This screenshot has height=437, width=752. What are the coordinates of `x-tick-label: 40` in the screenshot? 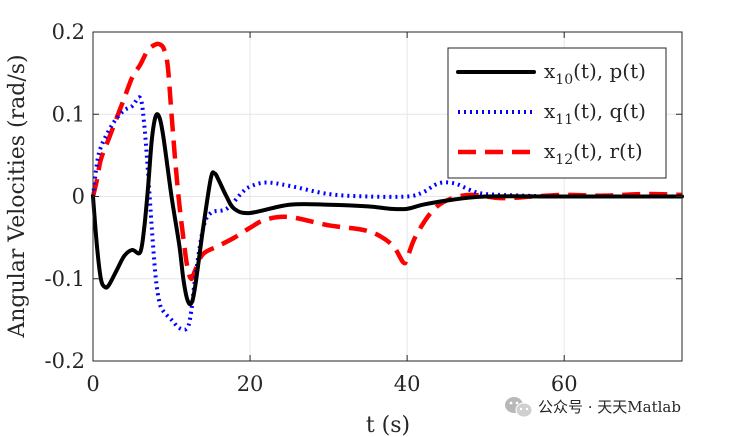 It's located at (407, 384).